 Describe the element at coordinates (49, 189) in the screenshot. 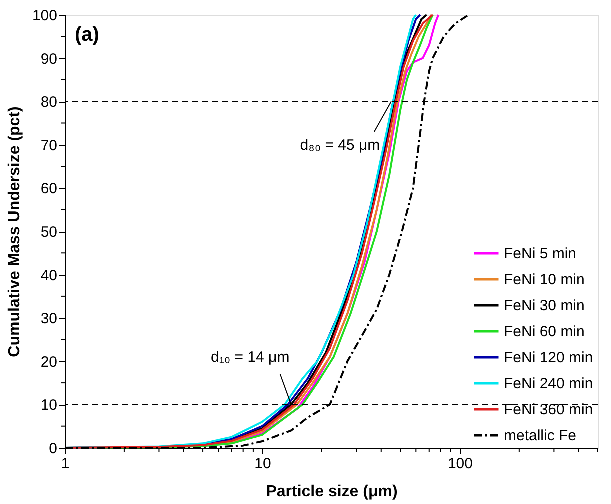

I see `y-tick-label: 60` at that location.